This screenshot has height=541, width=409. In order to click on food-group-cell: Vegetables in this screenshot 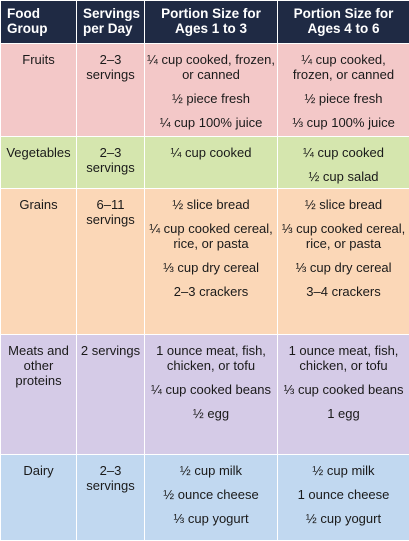, I will do `click(39, 163)`.